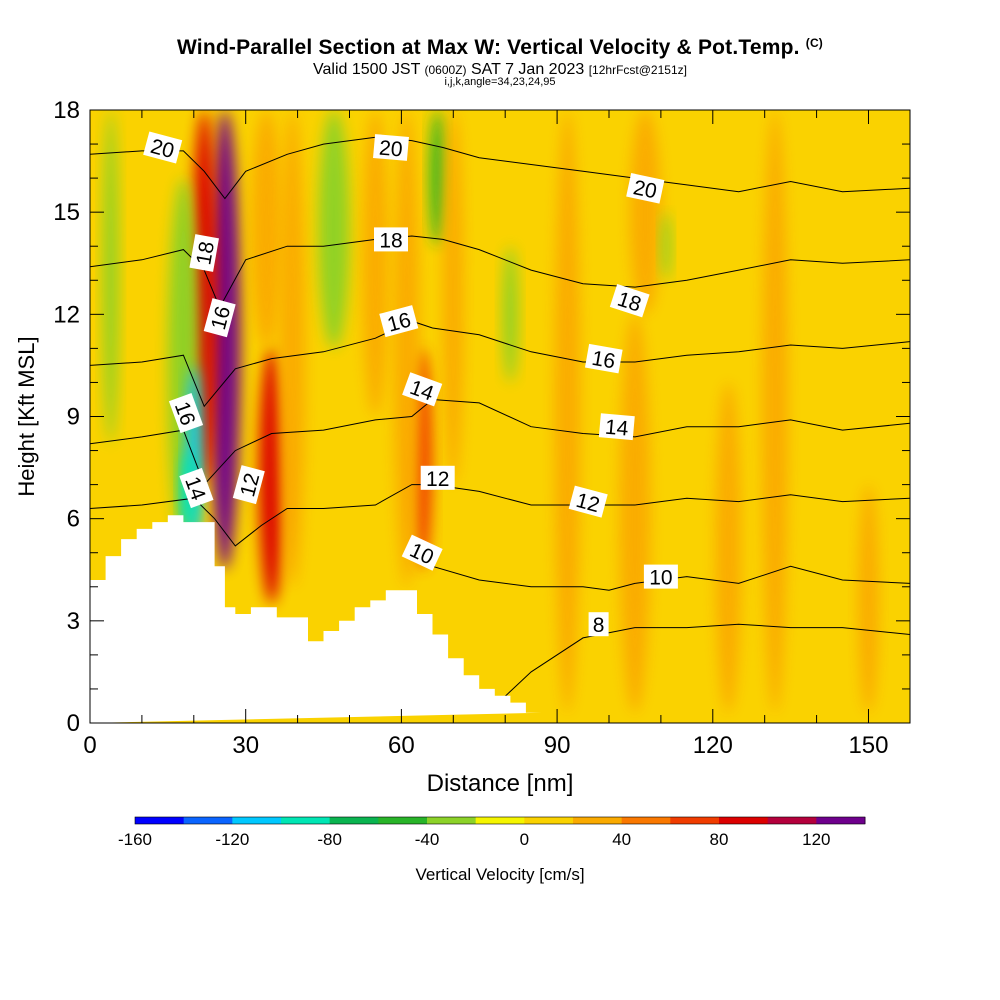 The height and width of the screenshot is (1000, 1000). Describe the element at coordinates (401, 745) in the screenshot. I see `x-tick-label: 60` at that location.